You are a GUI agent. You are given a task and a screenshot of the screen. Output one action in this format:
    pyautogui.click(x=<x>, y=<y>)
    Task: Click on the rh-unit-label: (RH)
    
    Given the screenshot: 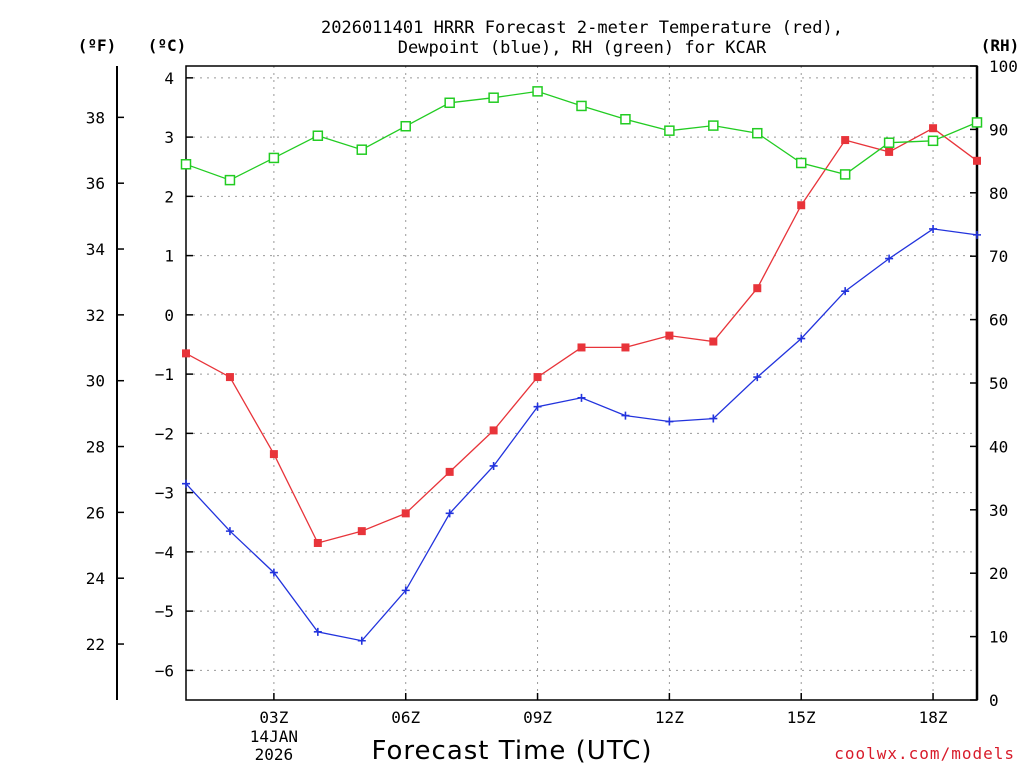 What is the action you would take?
    pyautogui.click(x=1000, y=45)
    